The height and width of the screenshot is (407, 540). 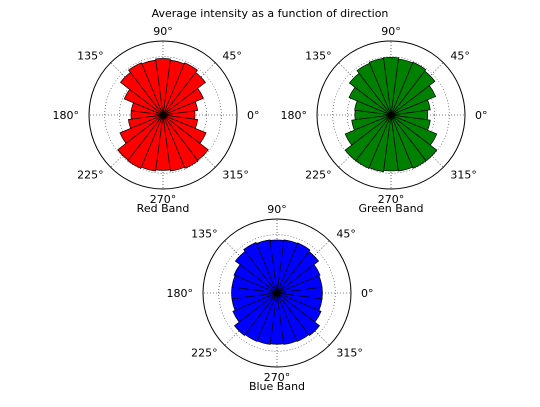 I want to click on green-bar-105deg, so click(x=380, y=86).